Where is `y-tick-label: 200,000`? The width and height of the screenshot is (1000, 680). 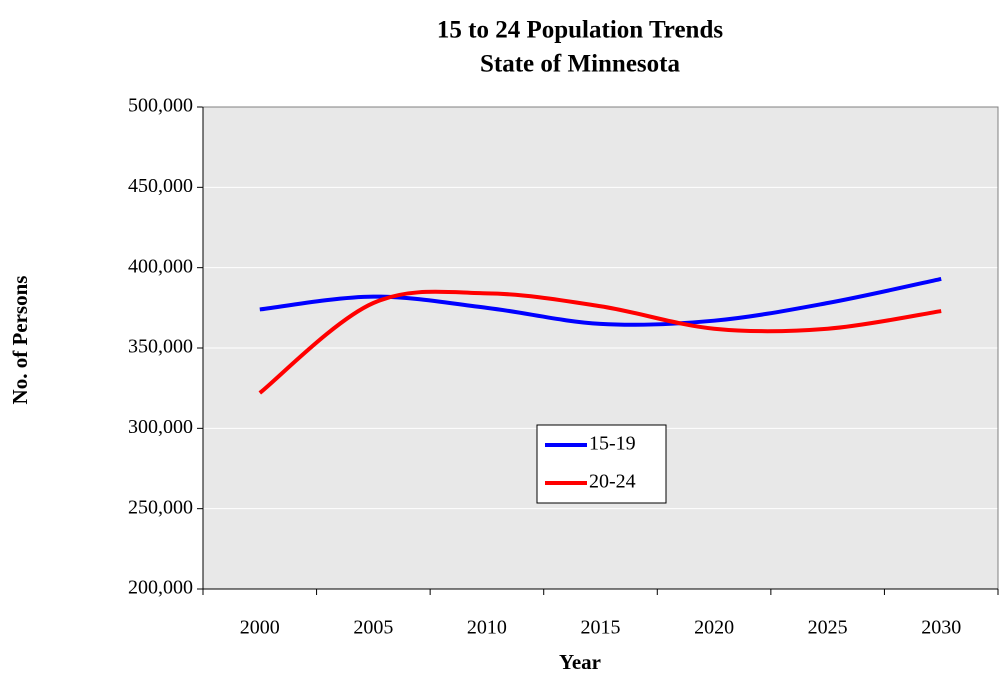 y-tick-label: 200,000 is located at coordinates (160, 588).